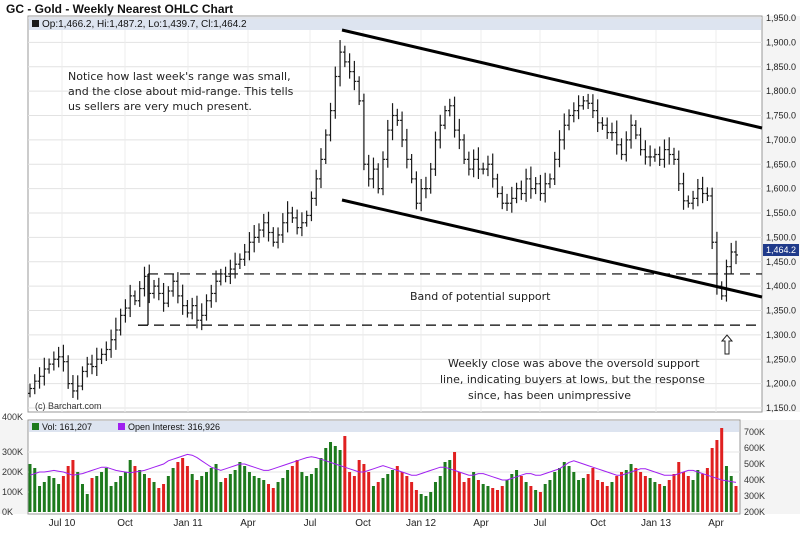  What do you see at coordinates (781, 359) in the screenshot?
I see `price-tick-label: 1,250.0` at bounding box center [781, 359].